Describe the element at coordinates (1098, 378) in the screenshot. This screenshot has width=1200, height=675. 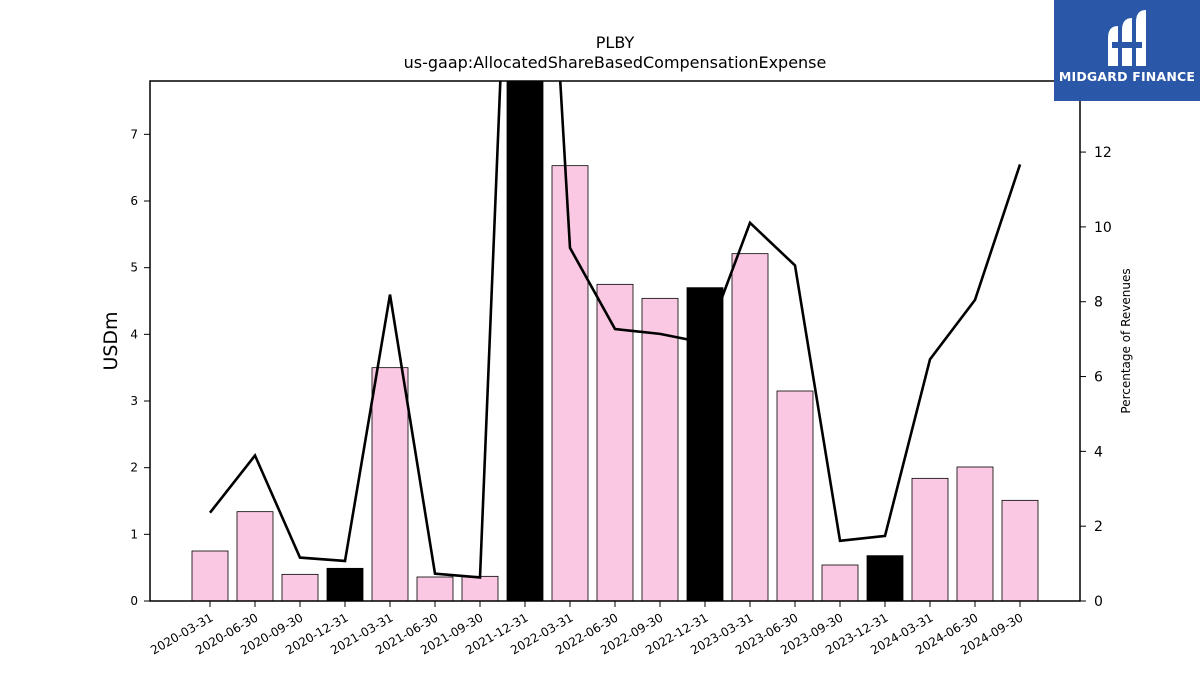
I see `y2-tick-label: 6` at that location.